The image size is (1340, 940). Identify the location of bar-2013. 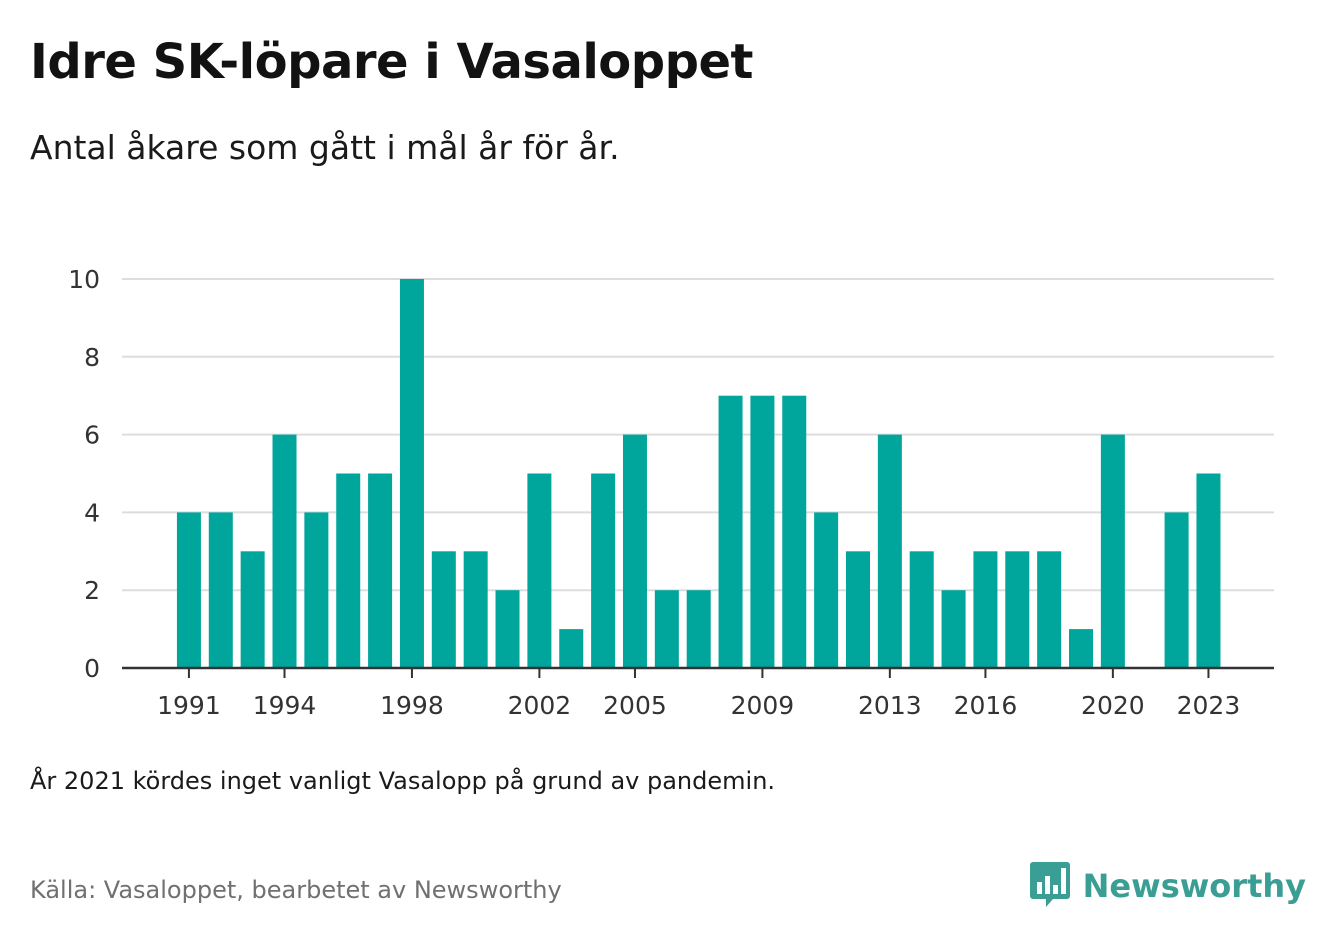
(889, 551).